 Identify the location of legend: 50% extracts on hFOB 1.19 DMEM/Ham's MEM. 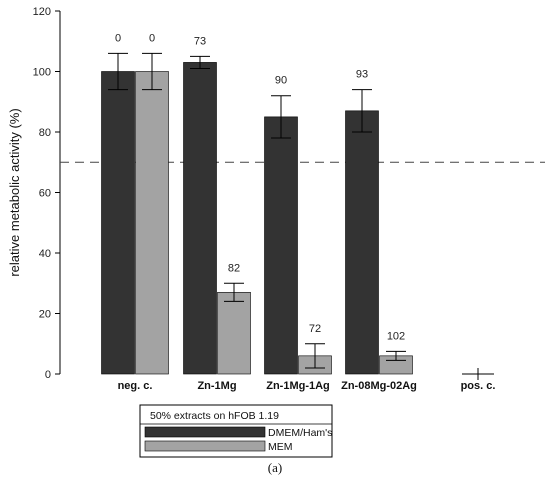
(236, 431).